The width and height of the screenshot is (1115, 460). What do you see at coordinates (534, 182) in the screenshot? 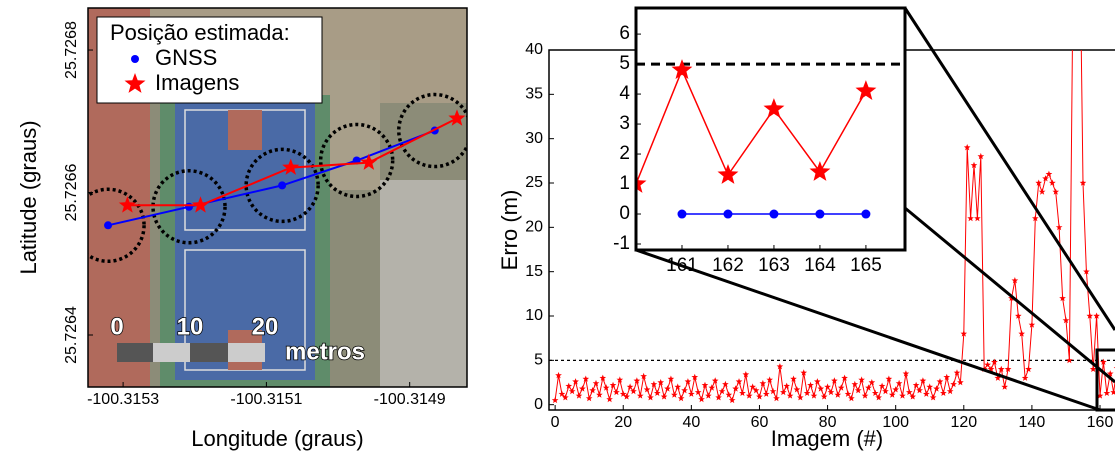
I see `y-tick-label: 25` at bounding box center [534, 182].